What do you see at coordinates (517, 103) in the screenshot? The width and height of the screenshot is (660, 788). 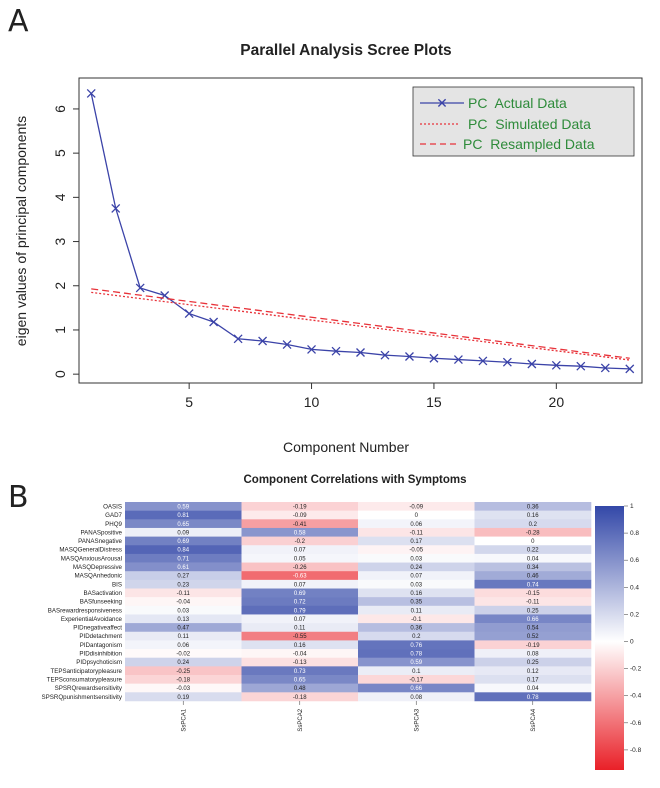 I see `legend-actual-label: PC Actual Data` at bounding box center [517, 103].